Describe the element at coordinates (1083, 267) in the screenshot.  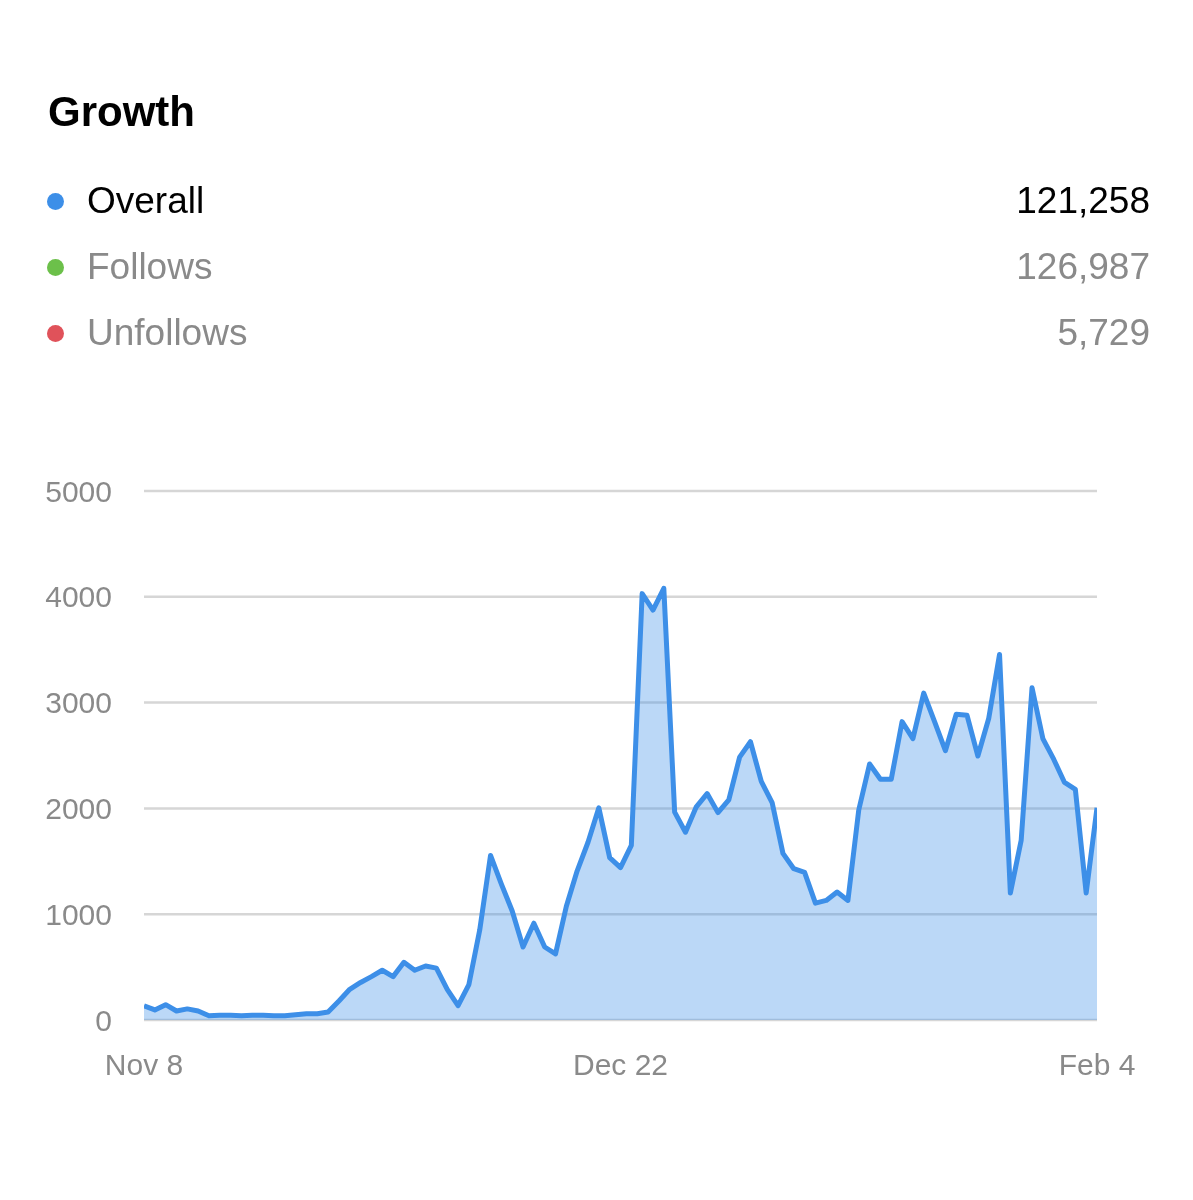
I see `text: 126,987` at that location.